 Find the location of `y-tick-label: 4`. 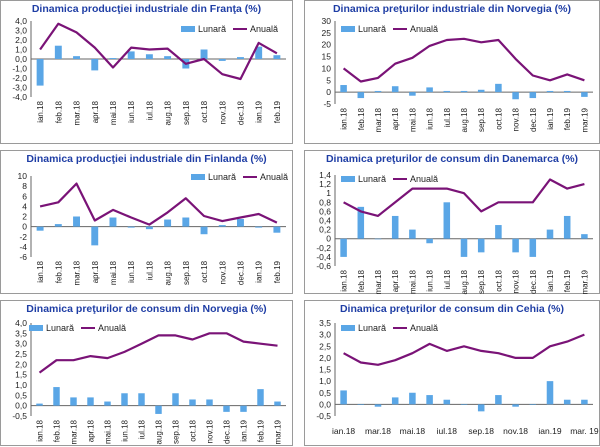

y-tick-label: 4 is located at coordinates (24, 206).